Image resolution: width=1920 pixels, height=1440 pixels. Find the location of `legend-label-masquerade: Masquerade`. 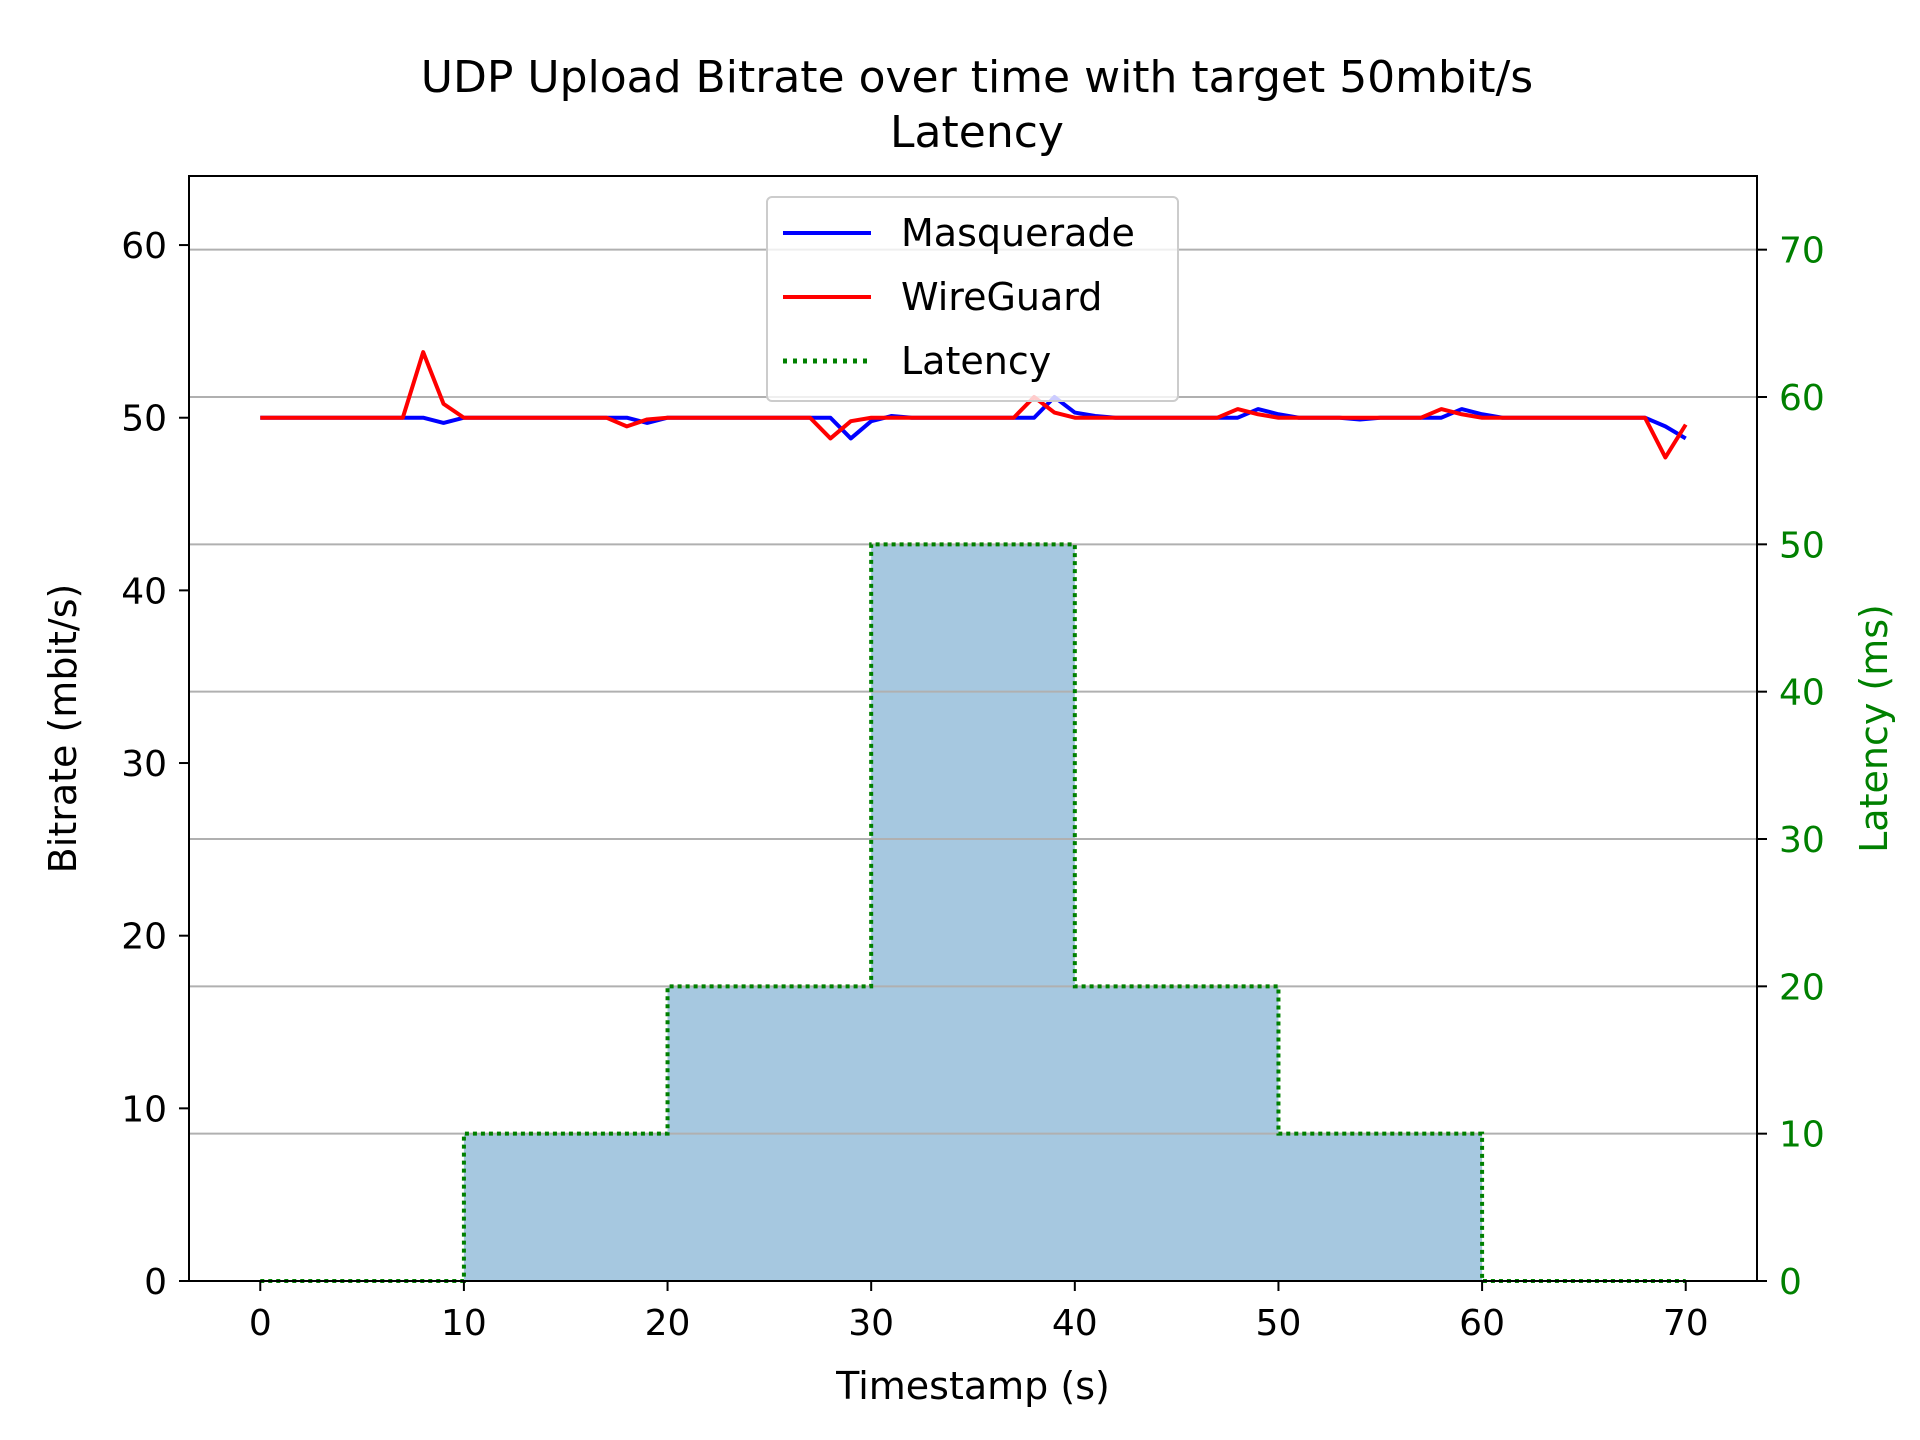

legend-label-masquerade: Masquerade is located at coordinates (1018, 233).